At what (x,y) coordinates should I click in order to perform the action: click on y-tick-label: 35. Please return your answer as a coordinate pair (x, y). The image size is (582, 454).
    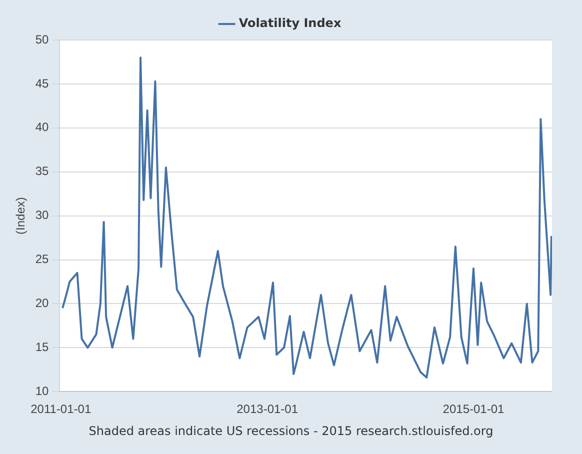
    Looking at the image, I should click on (42, 171).